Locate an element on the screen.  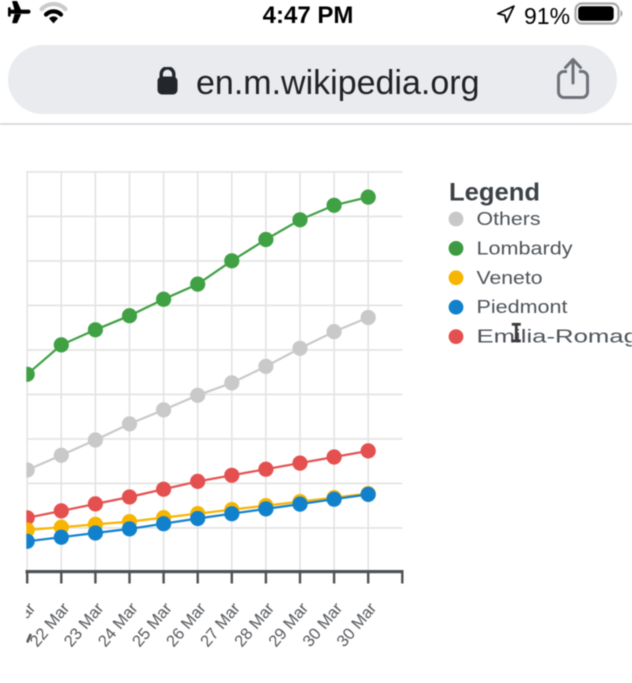
svg-text: Lombardy is located at coordinates (525, 248).